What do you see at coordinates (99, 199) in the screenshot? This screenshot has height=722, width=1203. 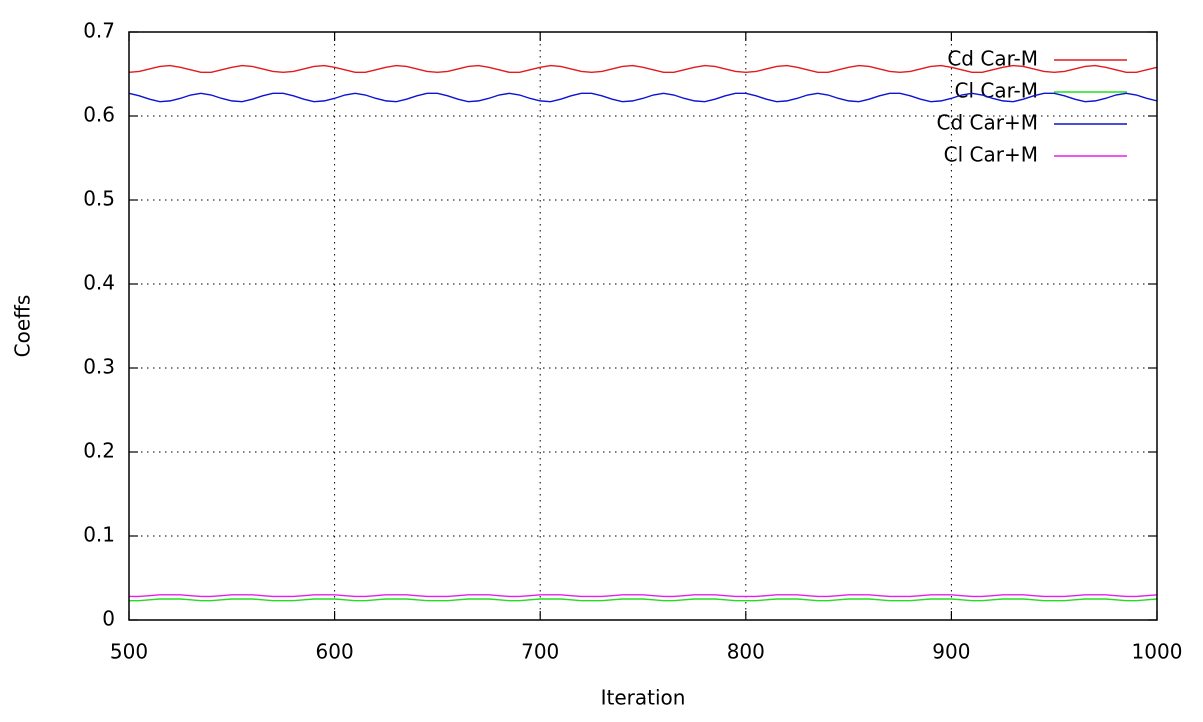 I see `y-tick-label: 0.5` at bounding box center [99, 199].